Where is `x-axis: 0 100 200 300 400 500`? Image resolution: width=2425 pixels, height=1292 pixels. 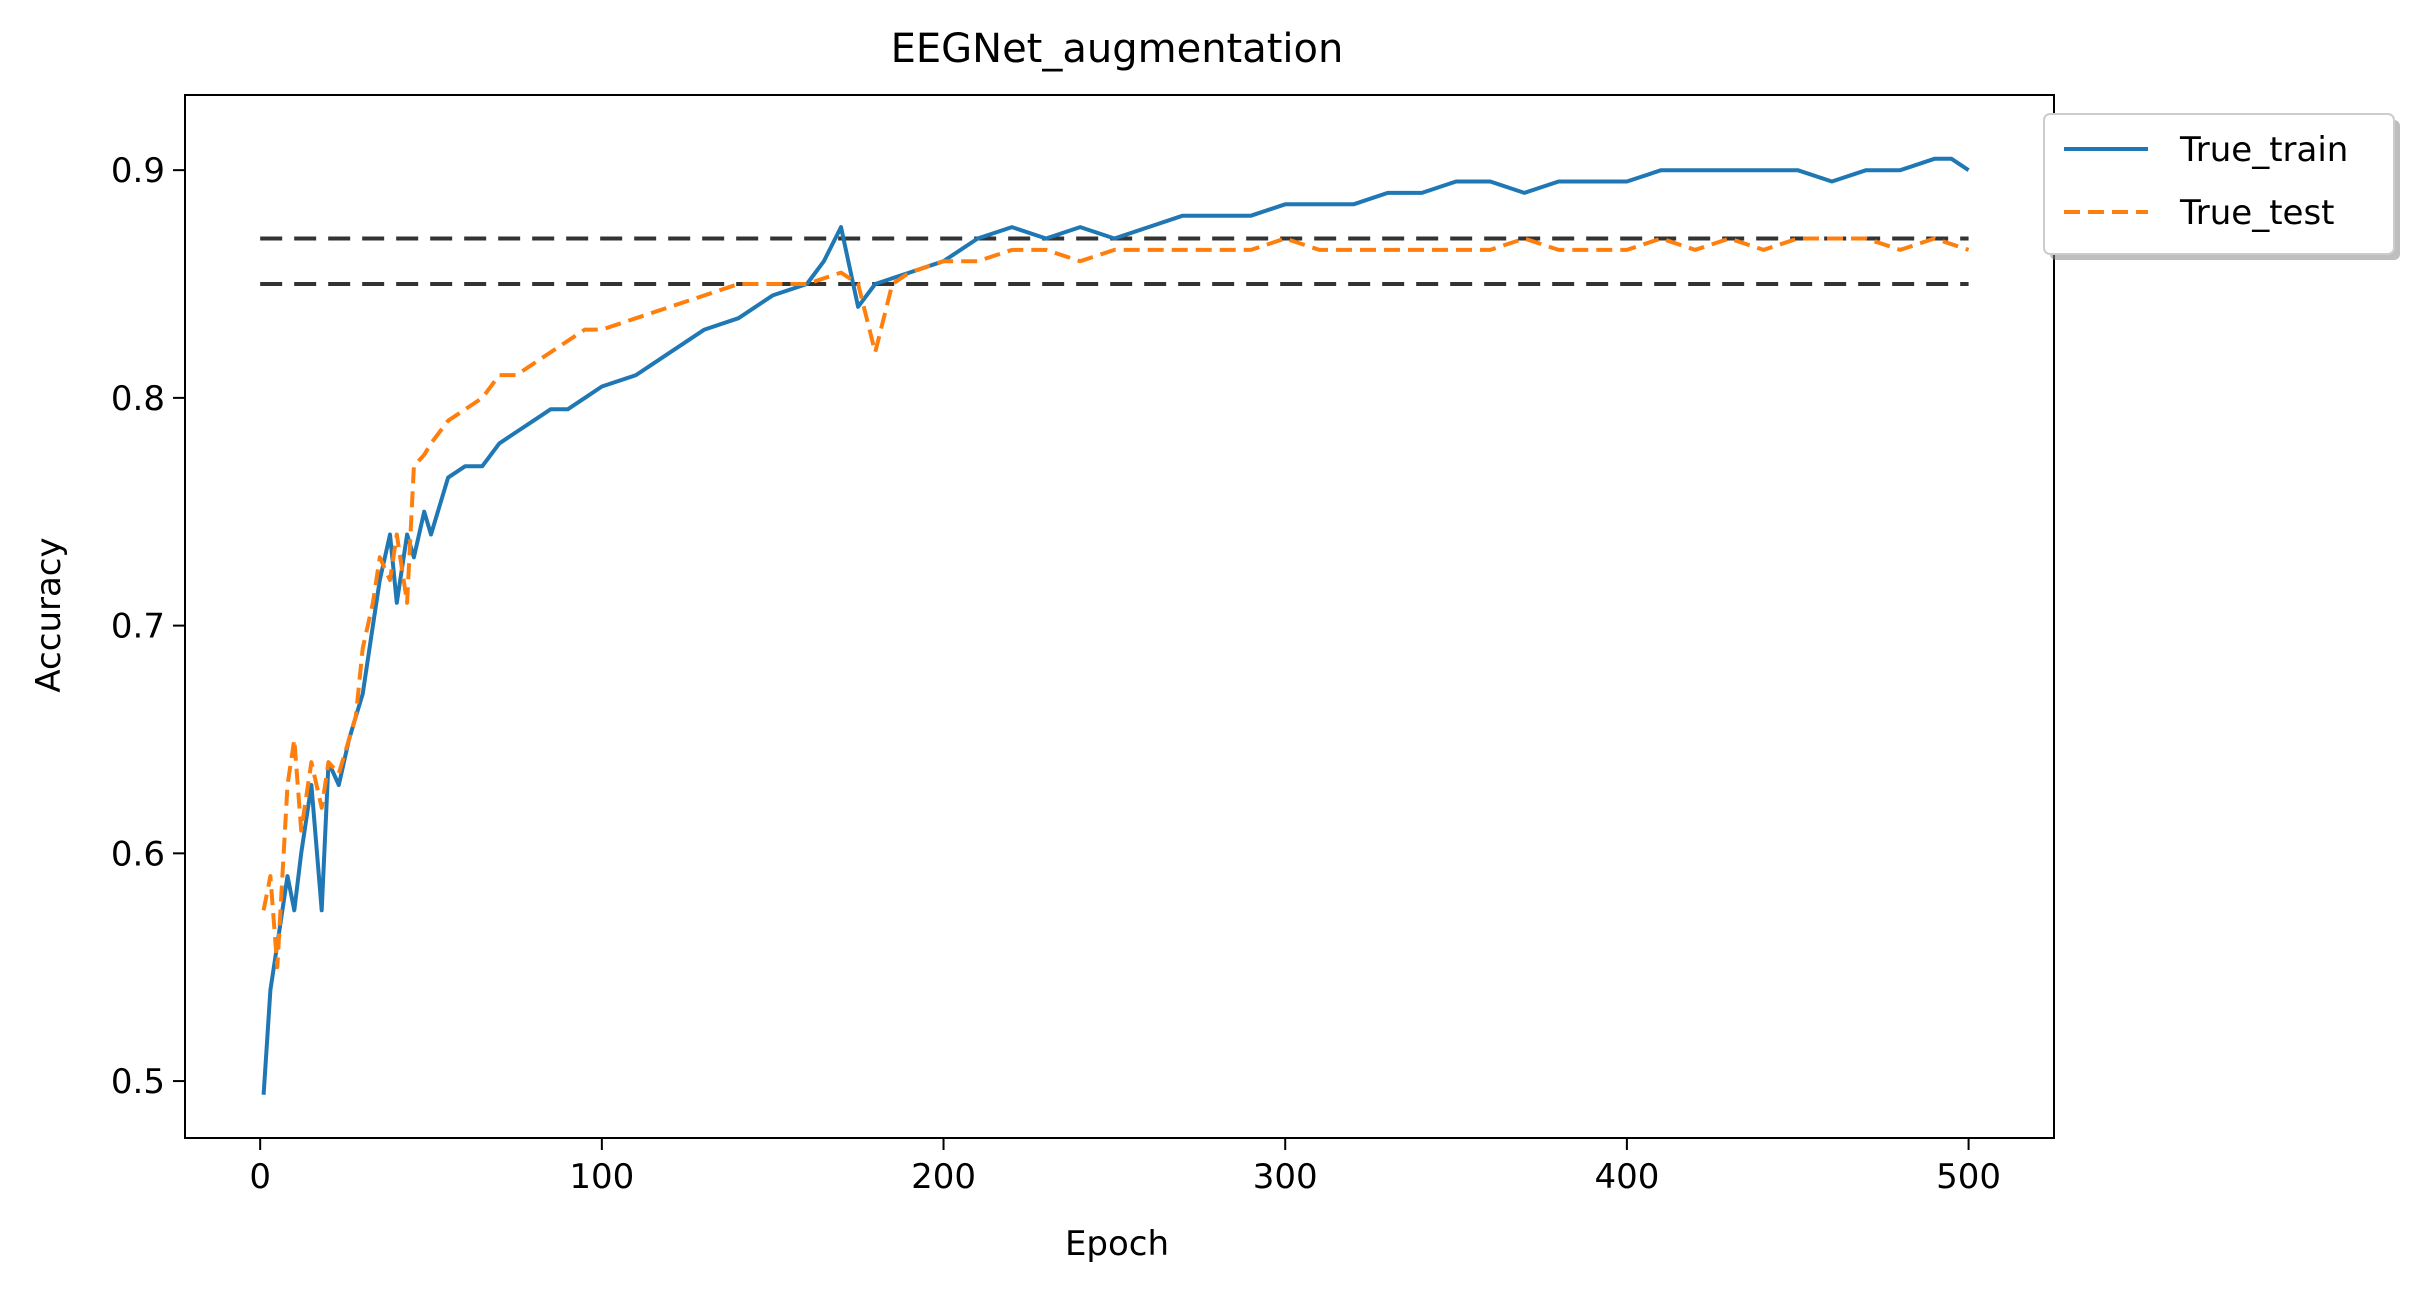 x-axis: 0 100 200 300 400 500 is located at coordinates (1125, 1167).